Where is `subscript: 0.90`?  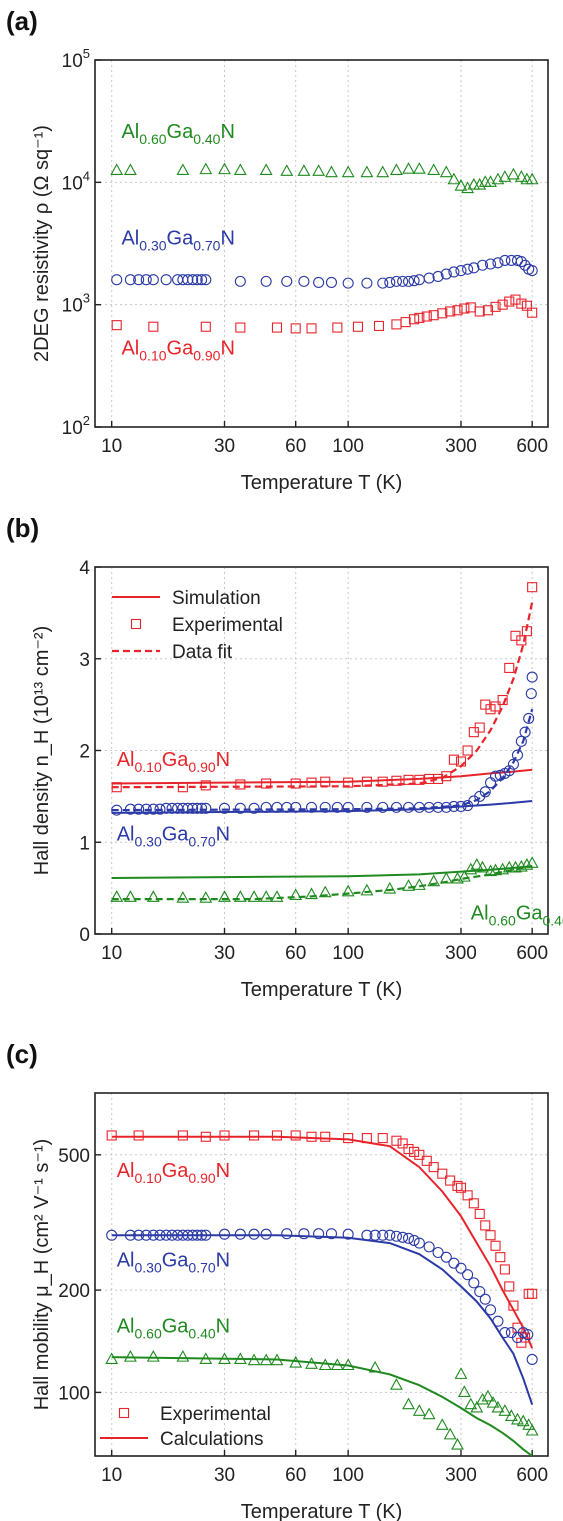 subscript: 0.90 is located at coordinates (201, 767).